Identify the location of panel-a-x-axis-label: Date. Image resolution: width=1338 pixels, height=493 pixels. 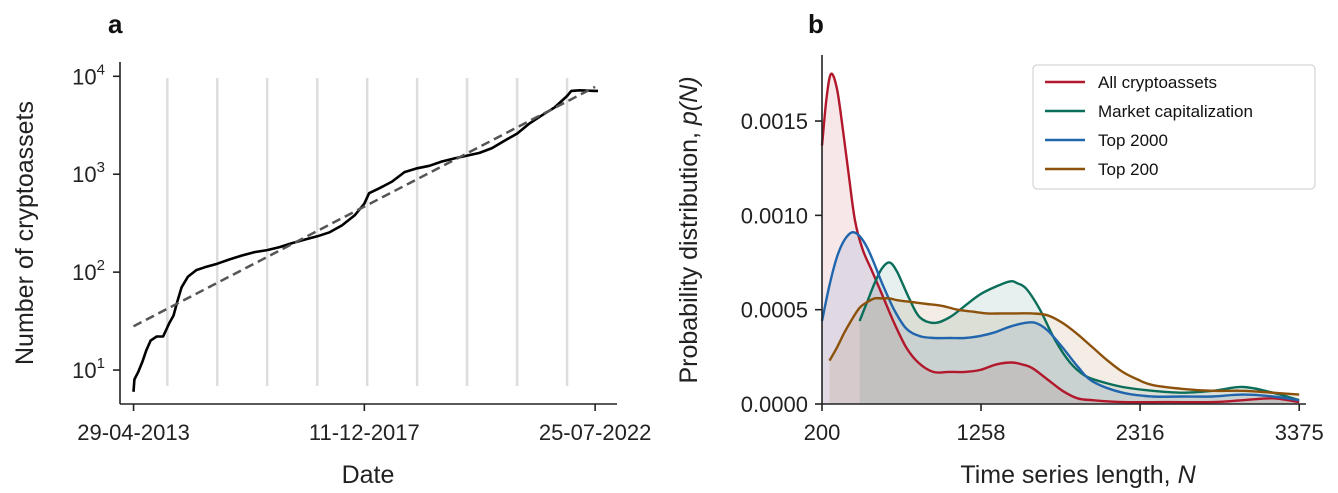
(368, 475).